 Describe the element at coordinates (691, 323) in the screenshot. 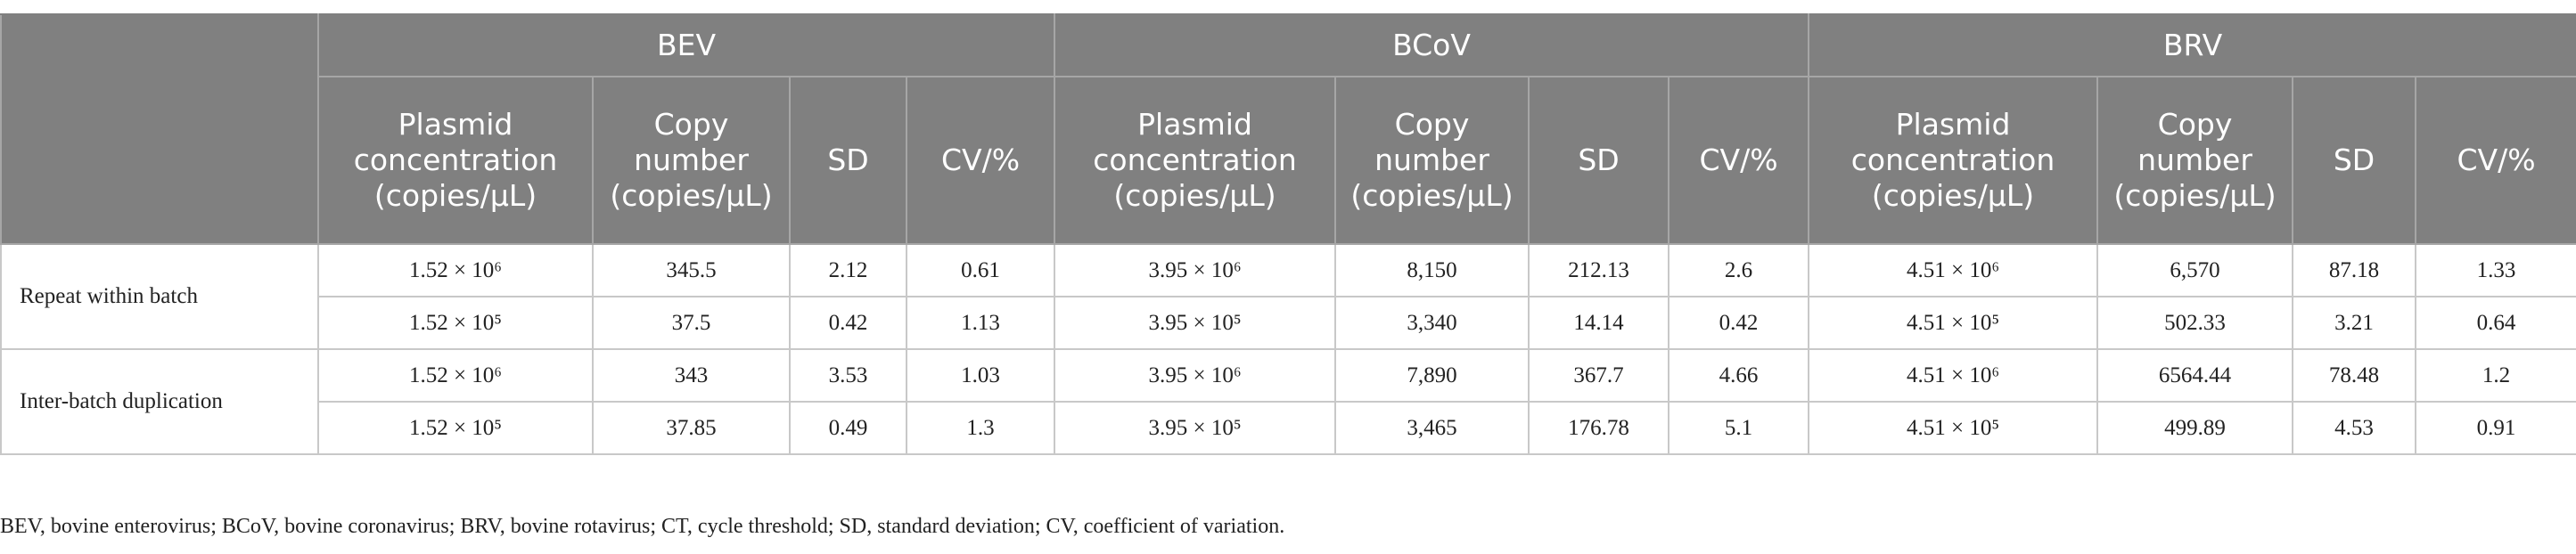

I see `cell: 37.5` at that location.